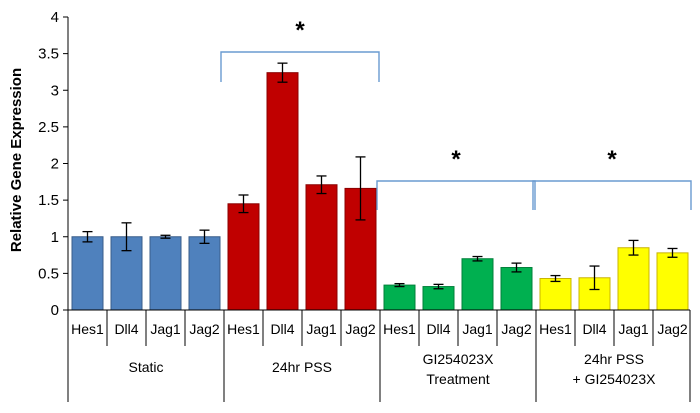 Image resolution: width=700 pixels, height=413 pixels. Describe the element at coordinates (145, 367) in the screenshot. I see `x-group-label: Static` at that location.